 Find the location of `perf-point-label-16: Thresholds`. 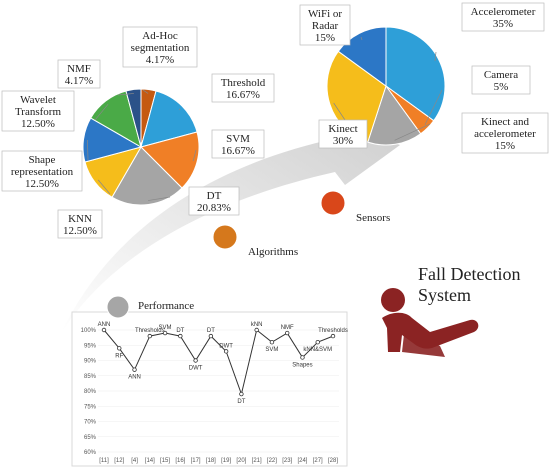

perf-point-label-16: Thresholds is located at coordinates (333, 331).